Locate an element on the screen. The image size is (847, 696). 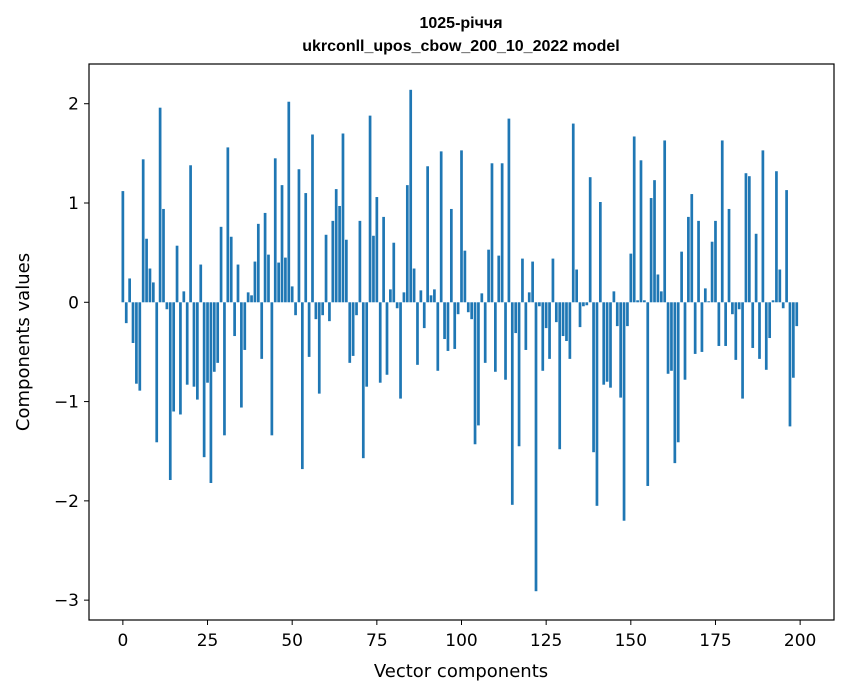
y-tick-label: −2 is located at coordinates (66, 502).